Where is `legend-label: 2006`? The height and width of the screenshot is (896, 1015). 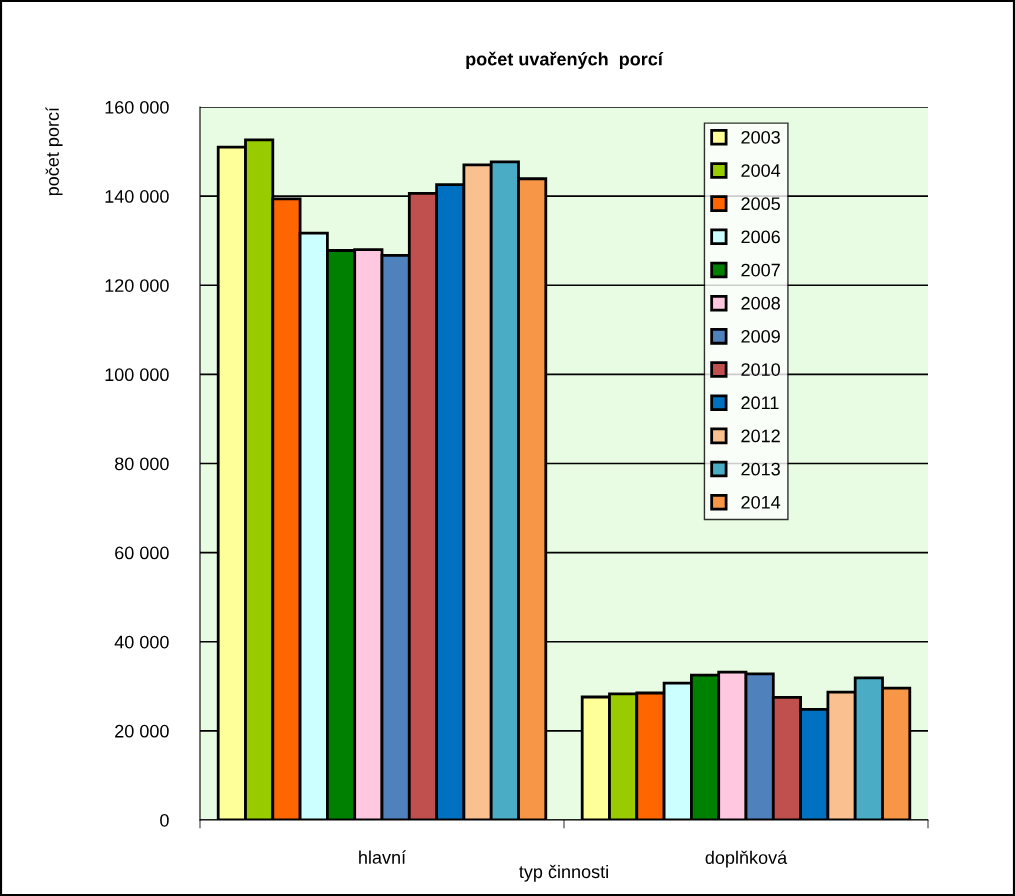 legend-label: 2006 is located at coordinates (760, 237).